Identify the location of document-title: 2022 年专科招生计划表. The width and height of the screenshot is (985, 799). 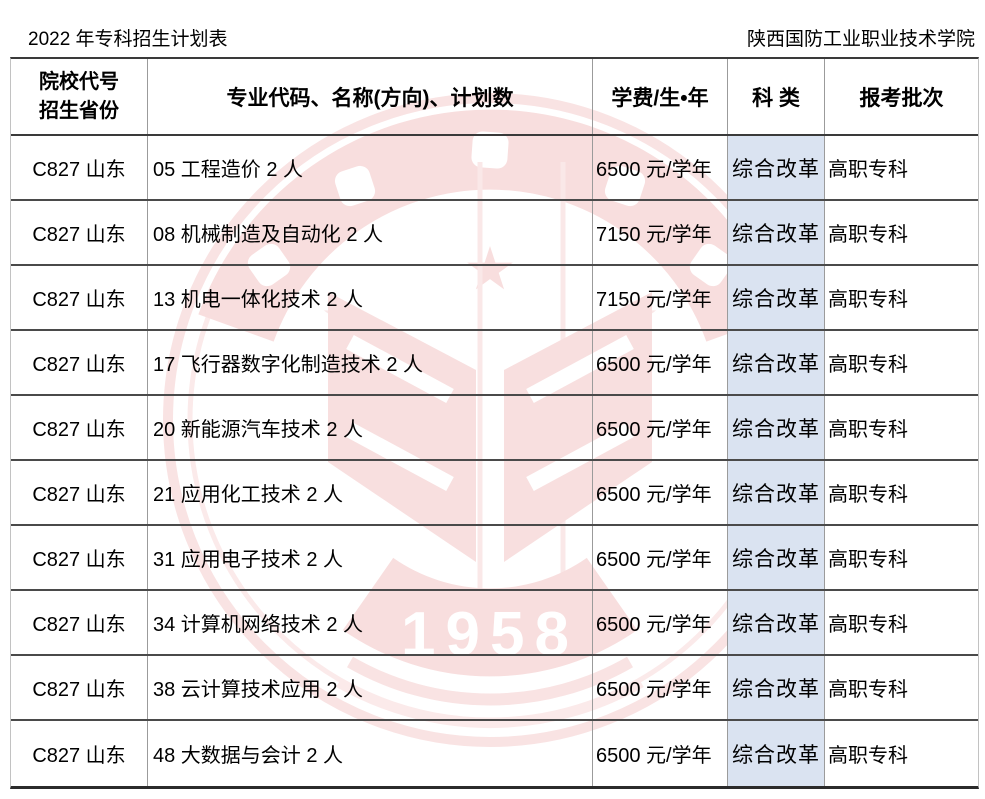
(128, 39).